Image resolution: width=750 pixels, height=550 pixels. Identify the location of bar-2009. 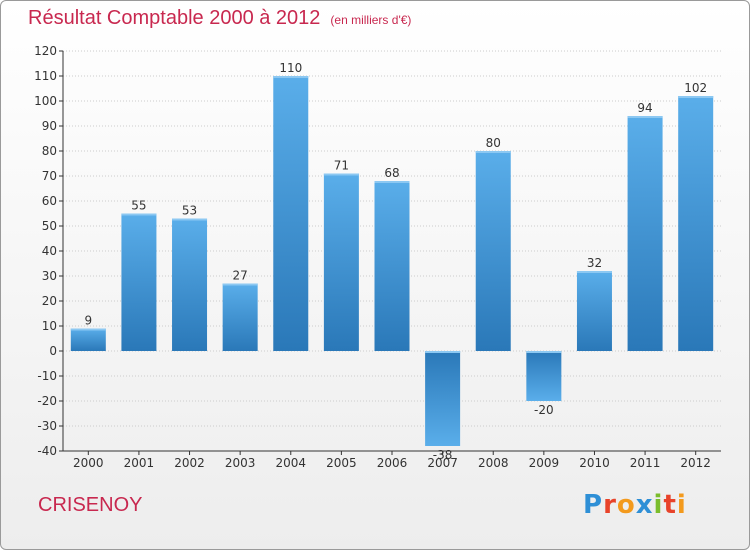
(544, 376).